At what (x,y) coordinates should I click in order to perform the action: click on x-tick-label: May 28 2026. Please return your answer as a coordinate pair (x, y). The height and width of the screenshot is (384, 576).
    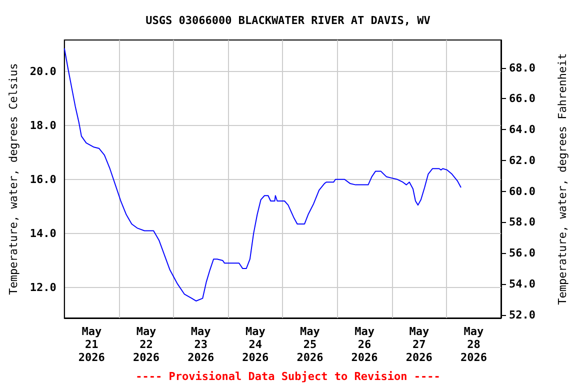
    Looking at the image, I should click on (474, 344).